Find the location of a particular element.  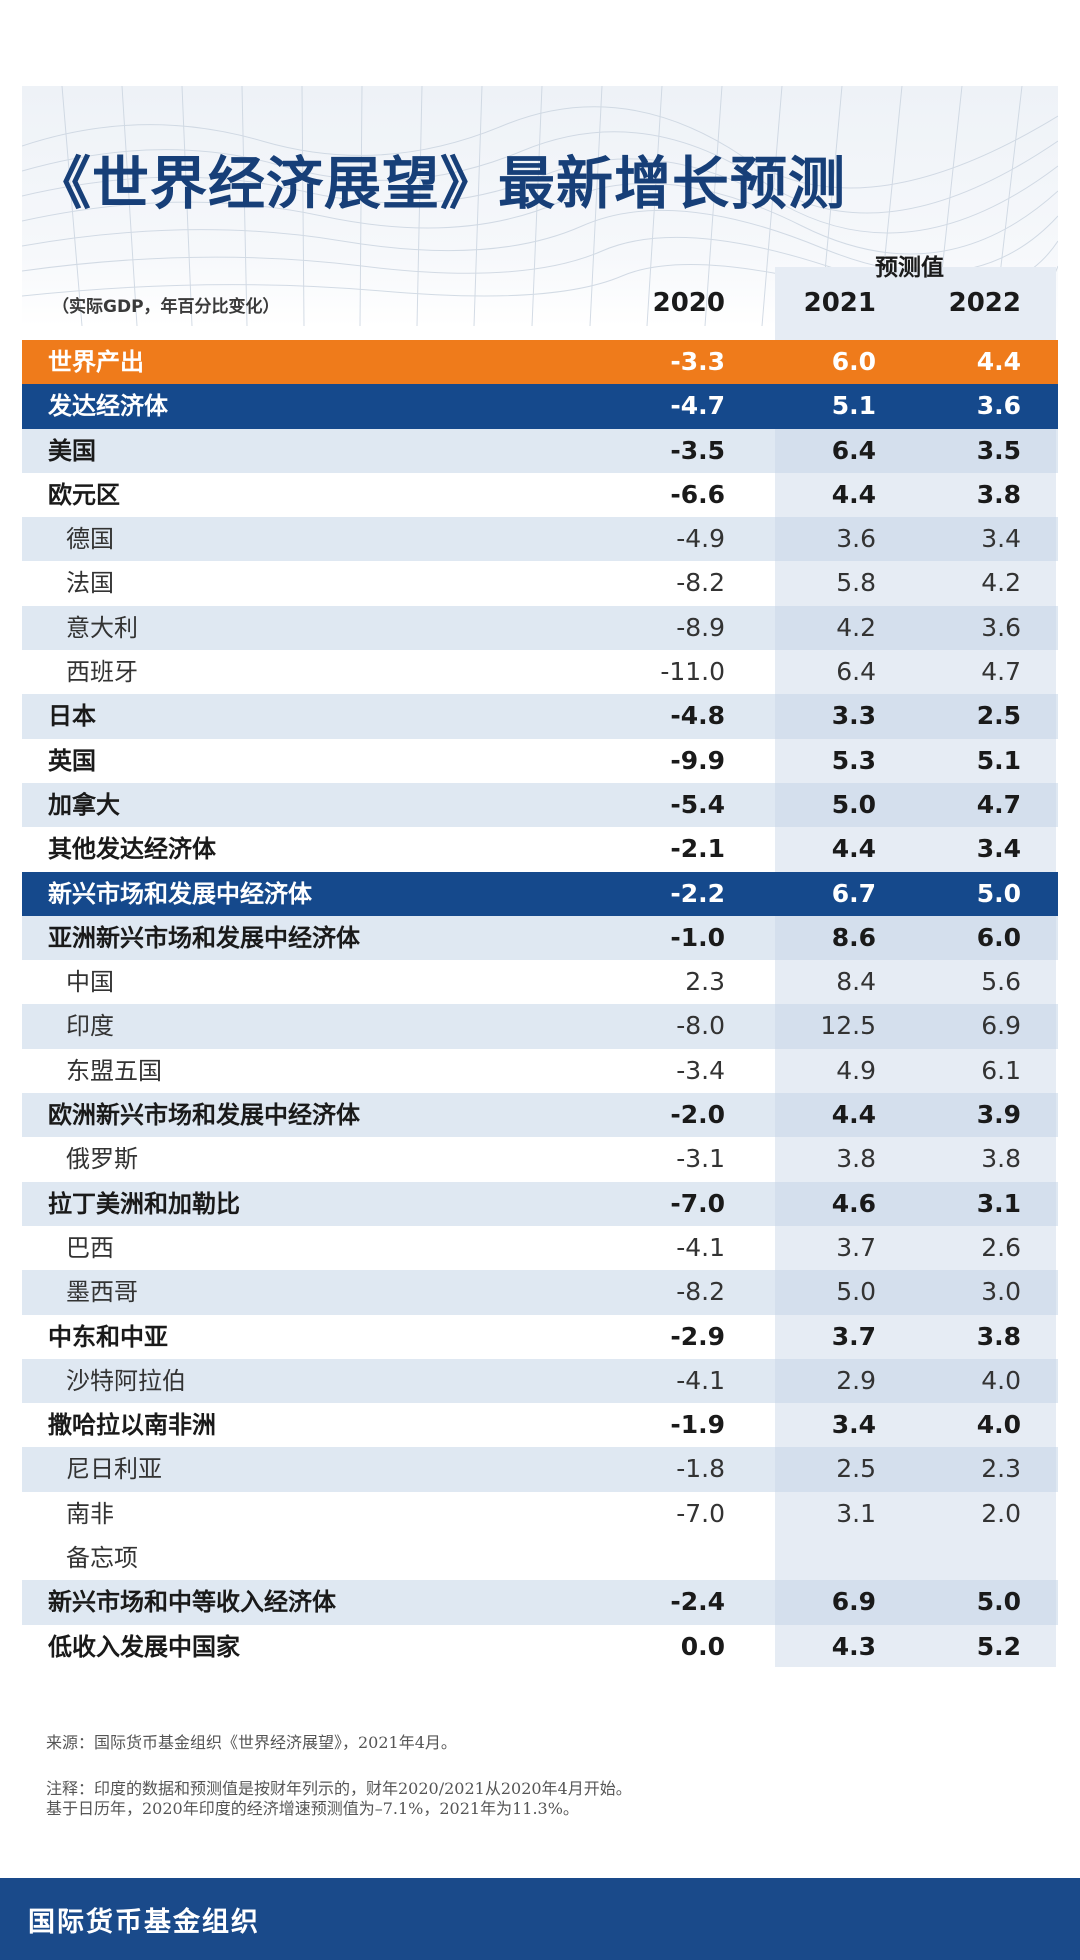

row-label: 印度 is located at coordinates (90, 1026).